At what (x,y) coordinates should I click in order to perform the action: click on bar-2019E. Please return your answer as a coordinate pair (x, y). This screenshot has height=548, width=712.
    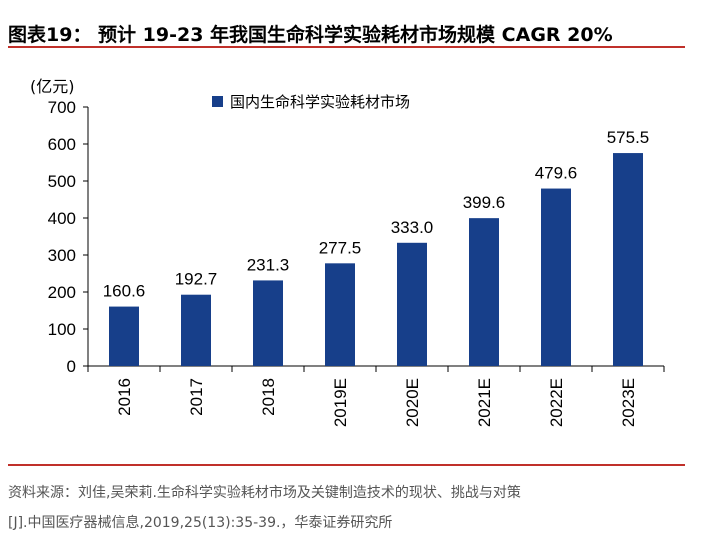
    Looking at the image, I should click on (340, 314).